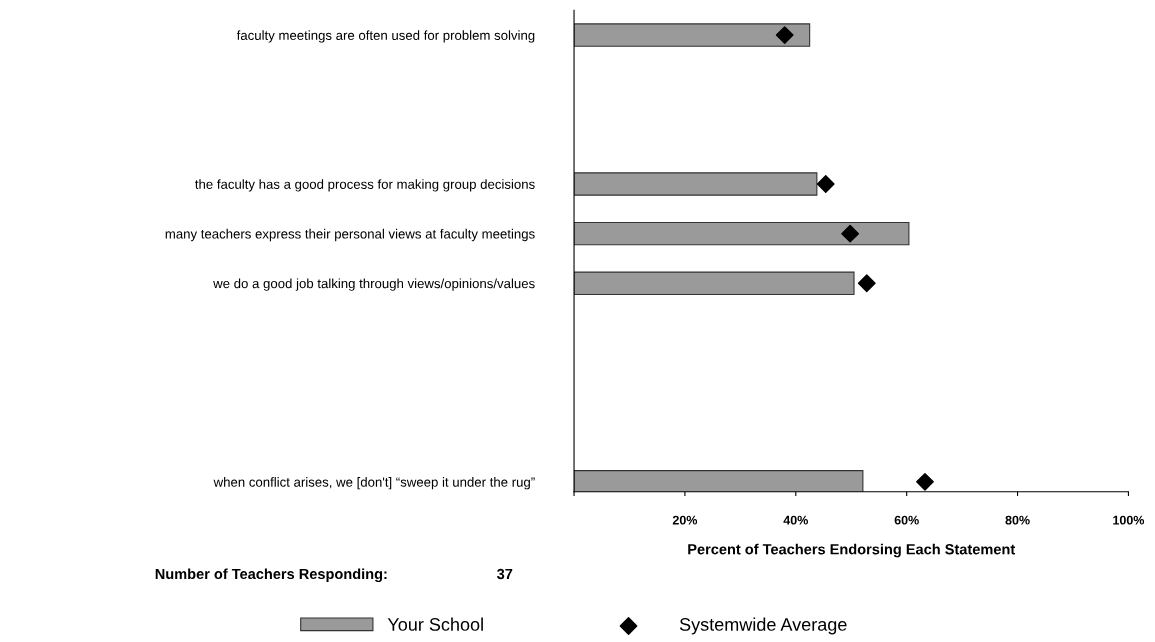 This screenshot has width=1155, height=642. What do you see at coordinates (504, 574) in the screenshot?
I see `text: 37` at bounding box center [504, 574].